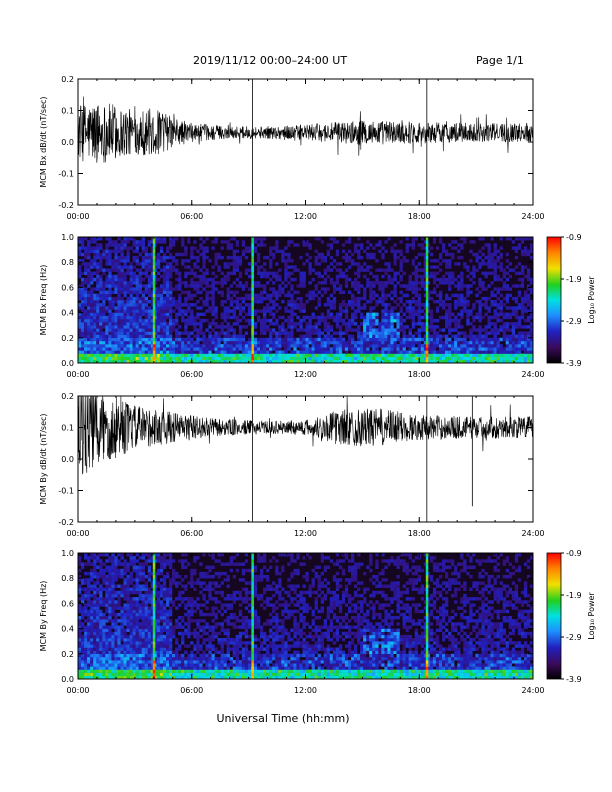 This screenshot has height=792, width=612. Describe the element at coordinates (305, 616) in the screenshot. I see `plot-area` at that location.